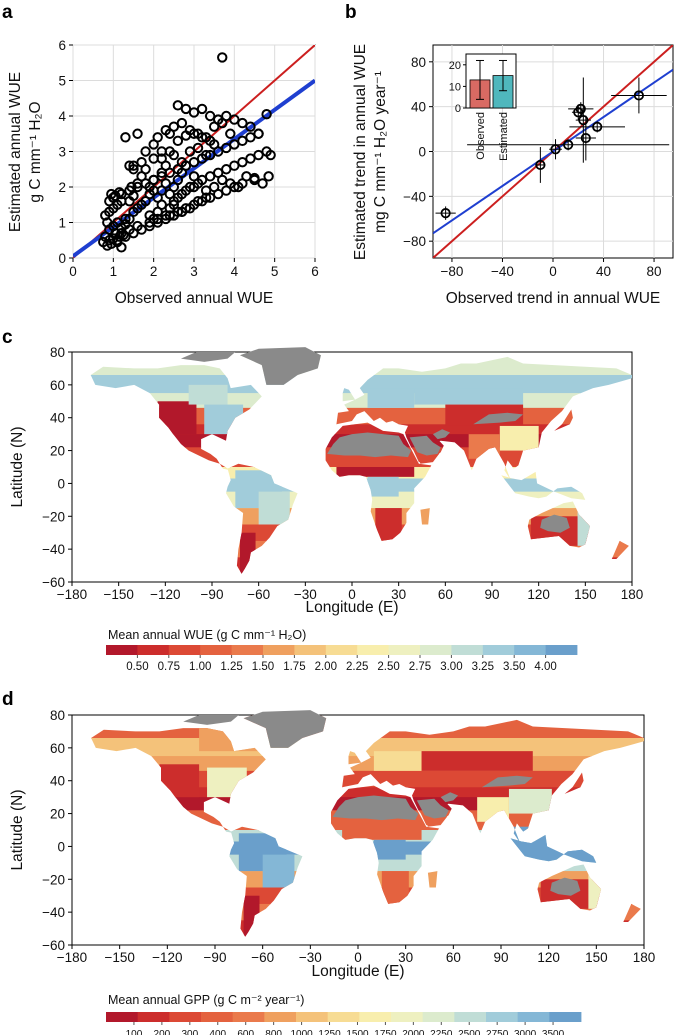 This screenshot has height=1035, width=675. Describe the element at coordinates (57, 385) in the screenshot. I see `y-tick-label: 60` at that location.